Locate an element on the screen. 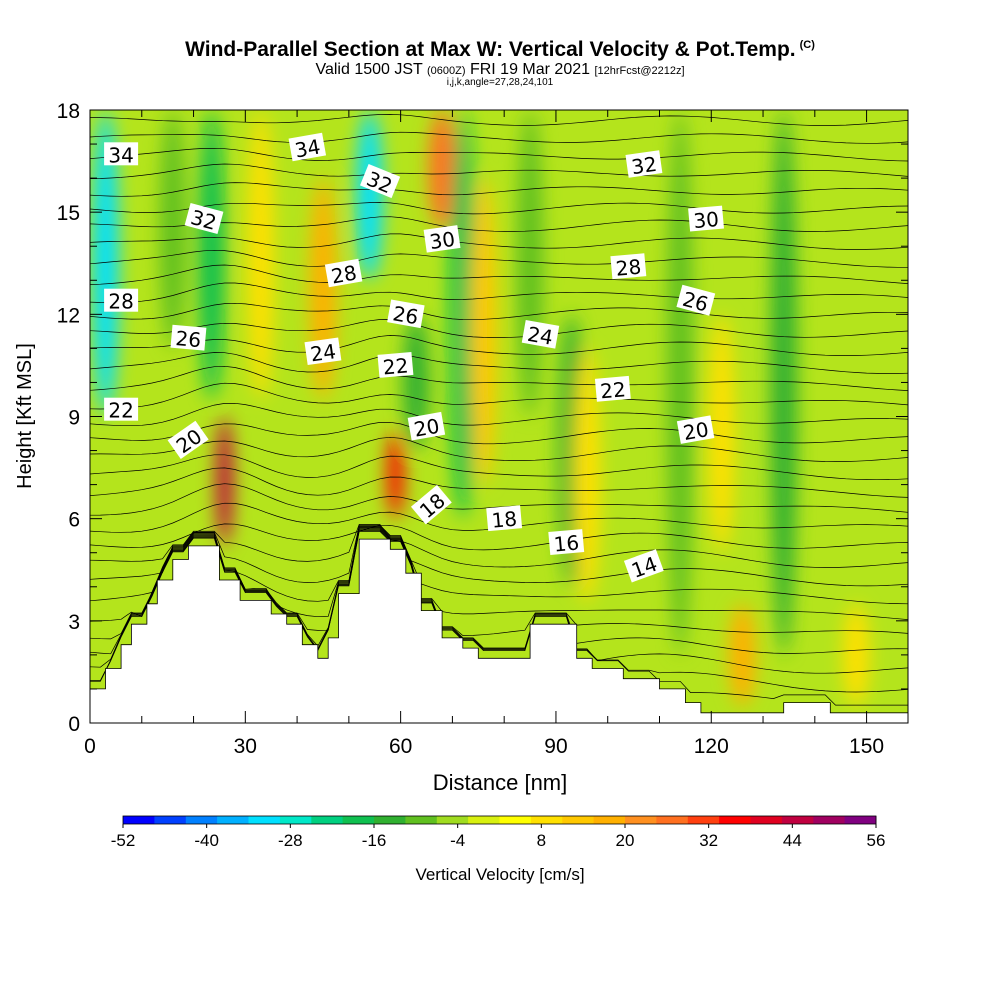 This screenshot has height=1000, width=1000. y-axis-label: Height [Kft MSL] is located at coordinates (25, 416).